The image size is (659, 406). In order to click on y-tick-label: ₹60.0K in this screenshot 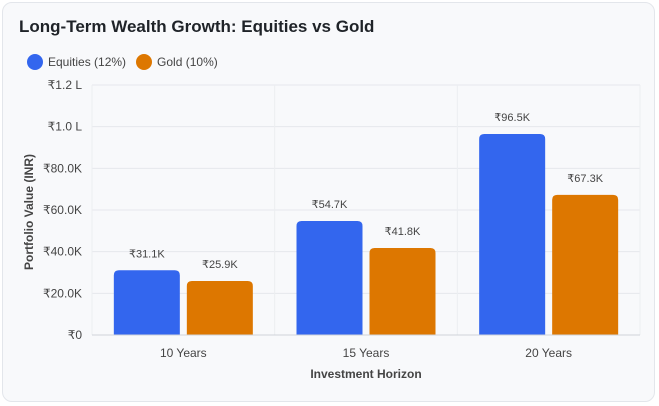, I will do `click(62, 210)`.